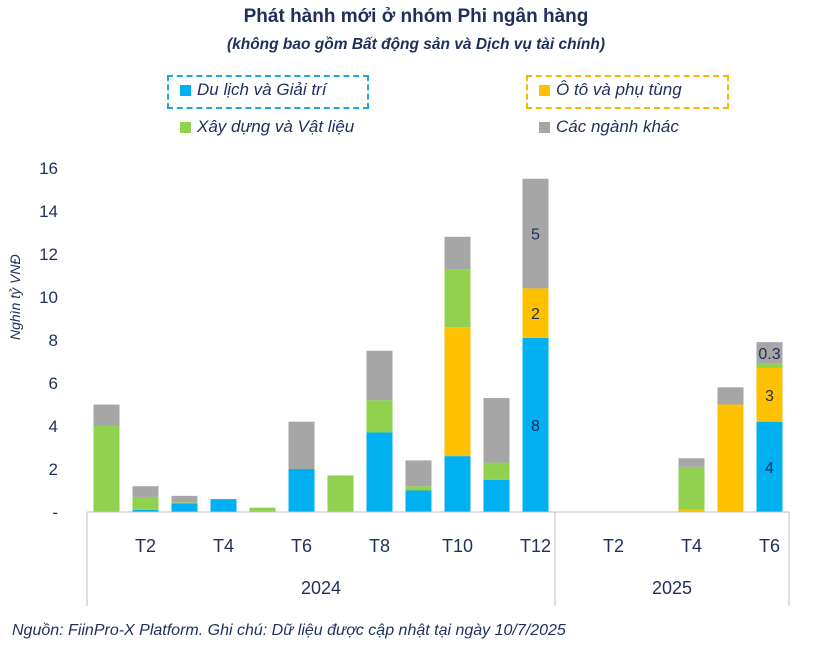 The image size is (832, 658). Describe the element at coordinates (55, 512) in the screenshot. I see `y-tick-label: -` at that location.